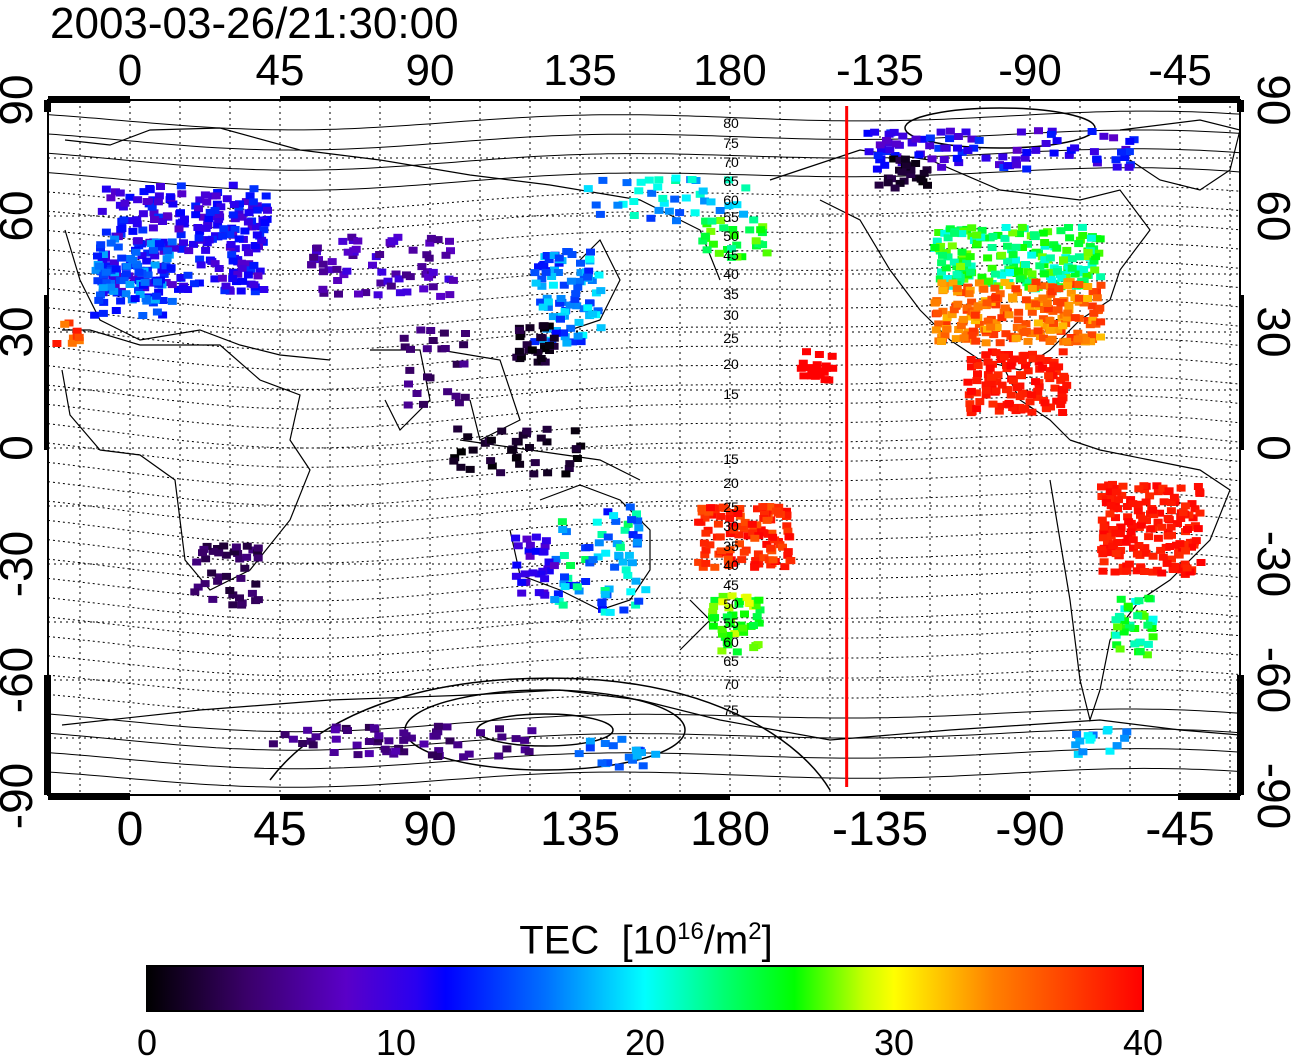 Image resolution: width=1292 pixels, height=1057 pixels. Describe the element at coordinates (430, 70) in the screenshot. I see `lon-tick-label: 90` at that location.